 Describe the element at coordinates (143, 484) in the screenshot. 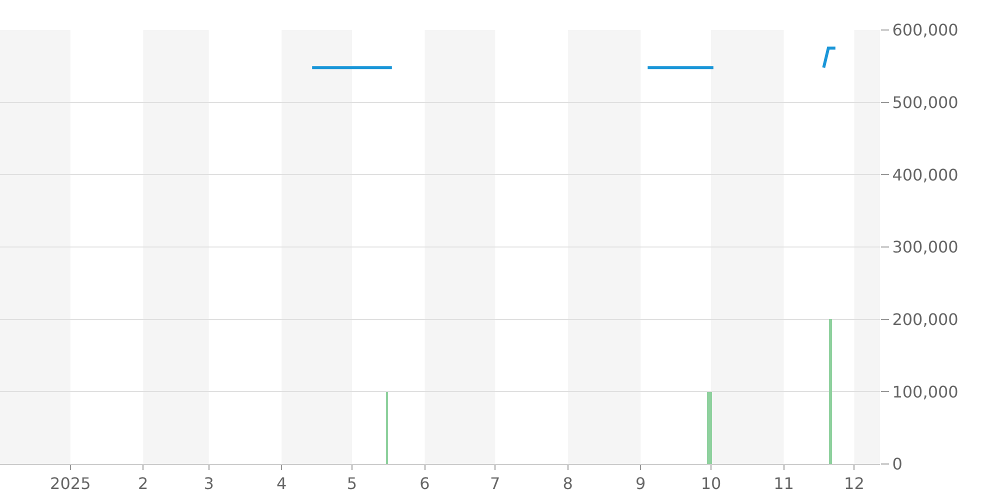

I see `x-tick-label: 2` at that location.